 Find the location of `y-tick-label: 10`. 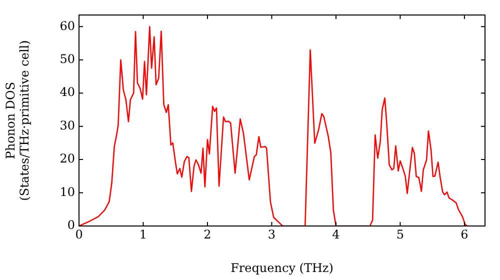

y-tick-label: 10 is located at coordinates (67, 191).